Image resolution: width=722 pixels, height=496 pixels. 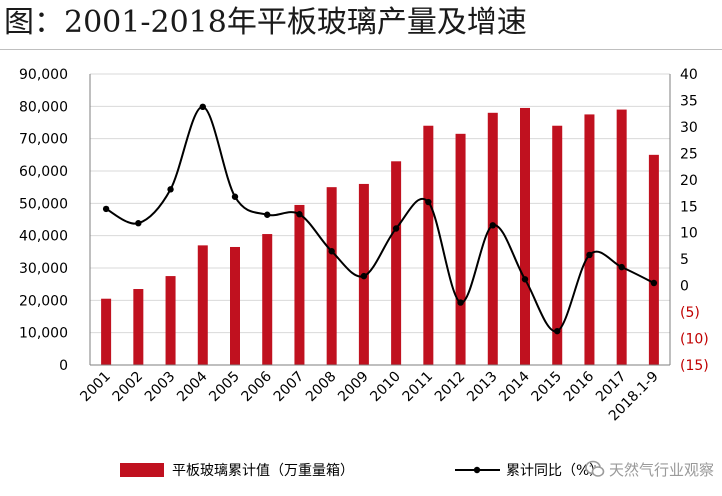 I want to click on chart-title: 图：2001-2018年平板玻璃产量及增速, so click(x=265, y=22).